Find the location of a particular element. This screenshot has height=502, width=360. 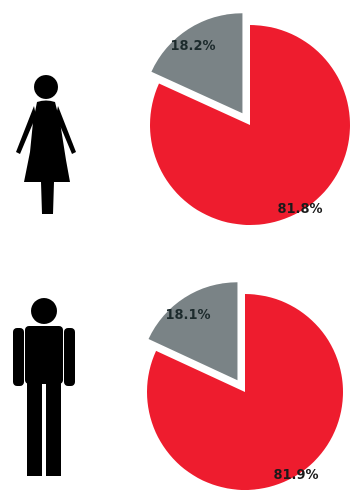

pie-slice-female-minor is located at coordinates (197, 63).